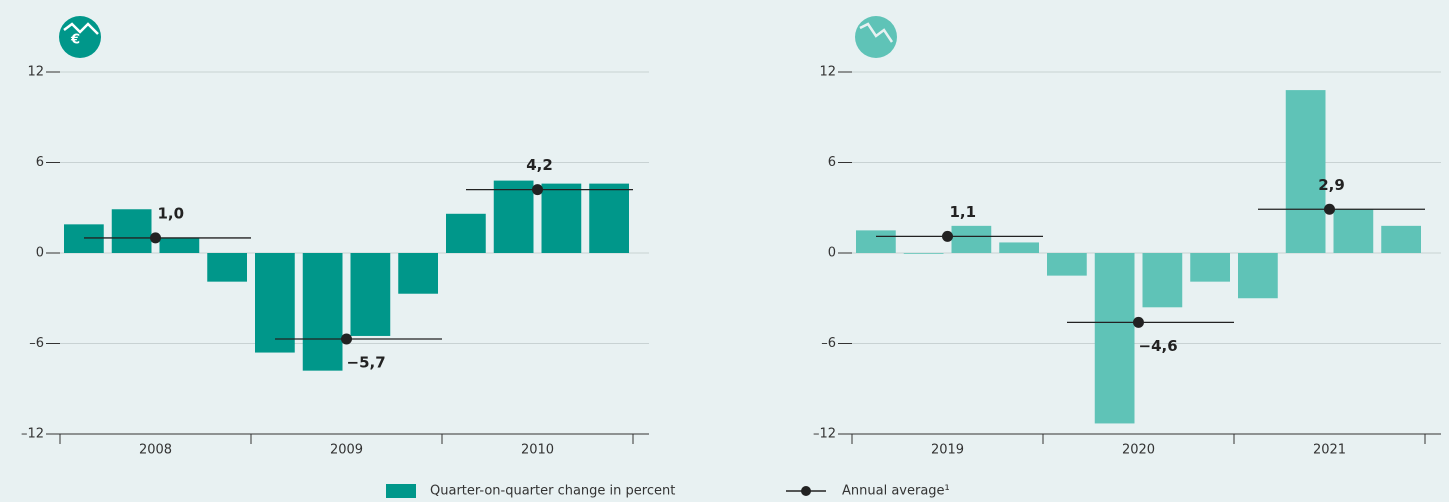  Describe the element at coordinates (346, 450) in the screenshot. I see `x-tick-label: 2009` at that location.